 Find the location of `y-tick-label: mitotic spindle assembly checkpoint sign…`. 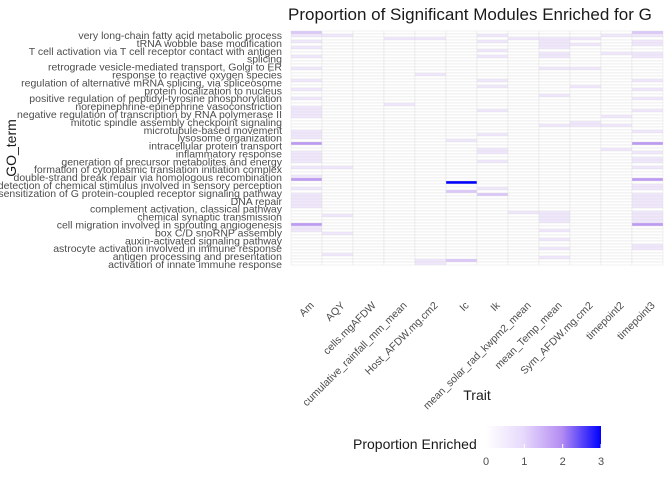

y-tick-label: mitotic spindle assembly checkpoint sign… is located at coordinates (176, 123).